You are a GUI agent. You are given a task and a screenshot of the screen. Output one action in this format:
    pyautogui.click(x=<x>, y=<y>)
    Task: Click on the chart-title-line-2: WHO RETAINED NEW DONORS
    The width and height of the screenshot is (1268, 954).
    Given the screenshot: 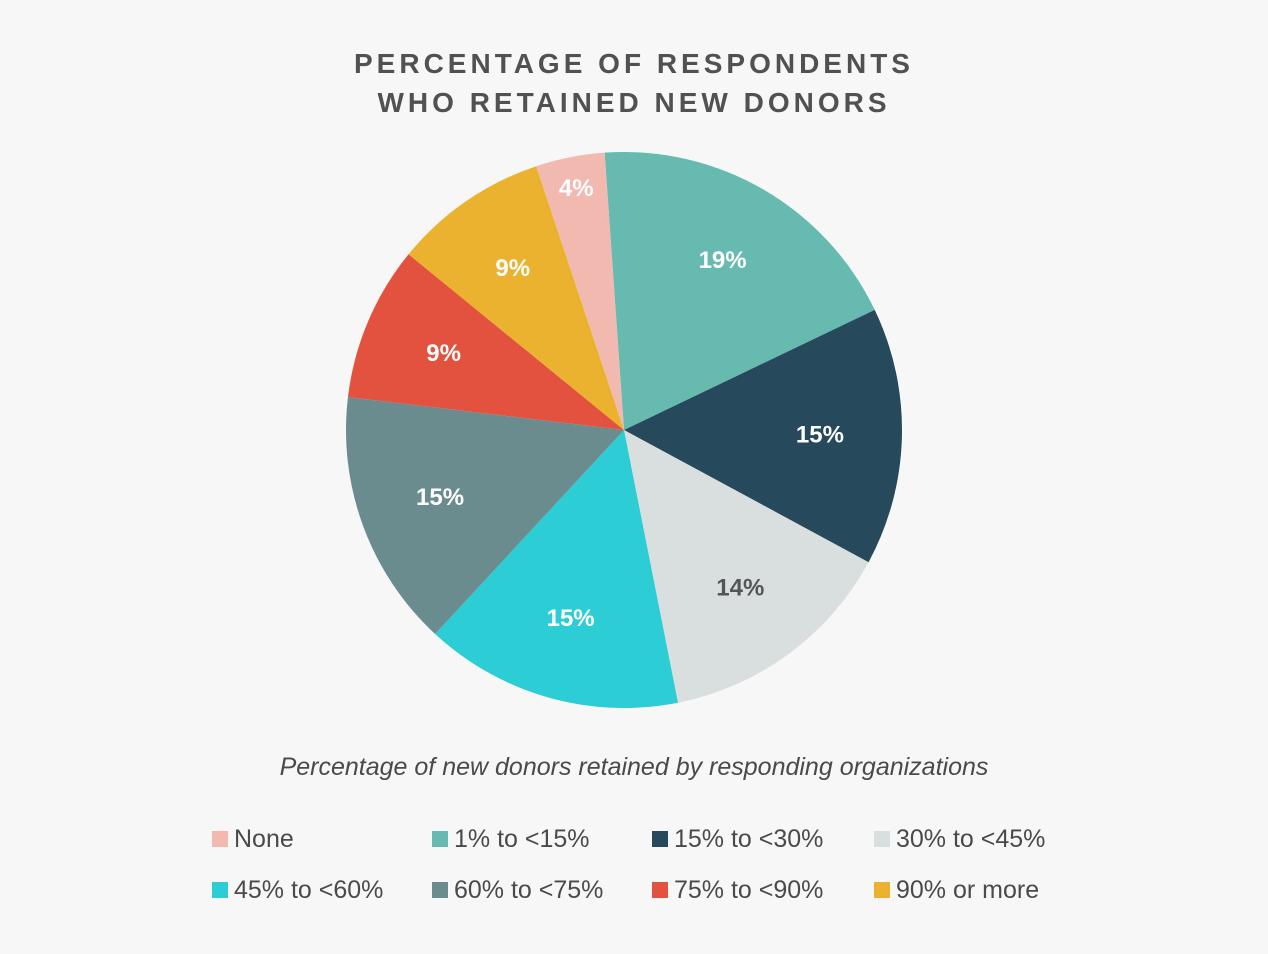 What is the action you would take?
    pyautogui.click(x=634, y=102)
    